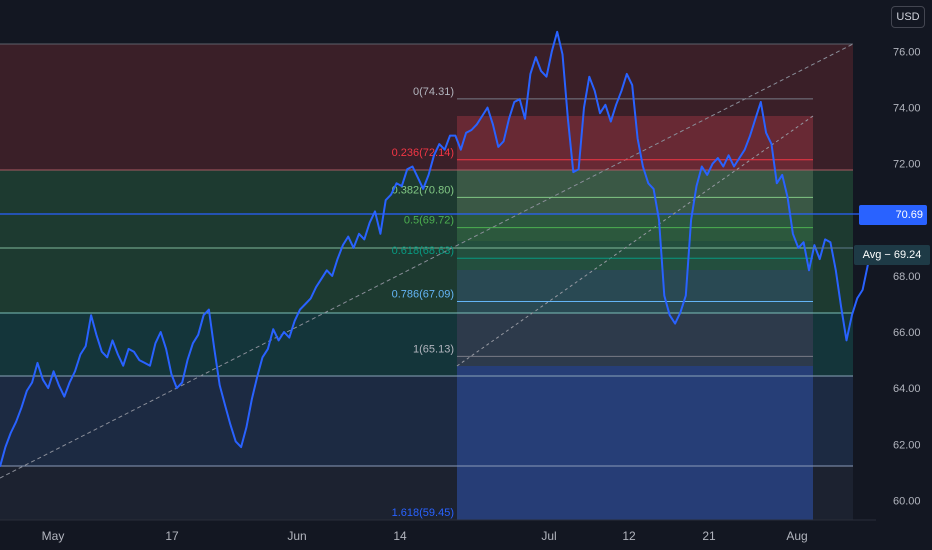 The height and width of the screenshot is (550, 932). What do you see at coordinates (629, 536) in the screenshot?
I see `x-tick-label: 12` at bounding box center [629, 536].